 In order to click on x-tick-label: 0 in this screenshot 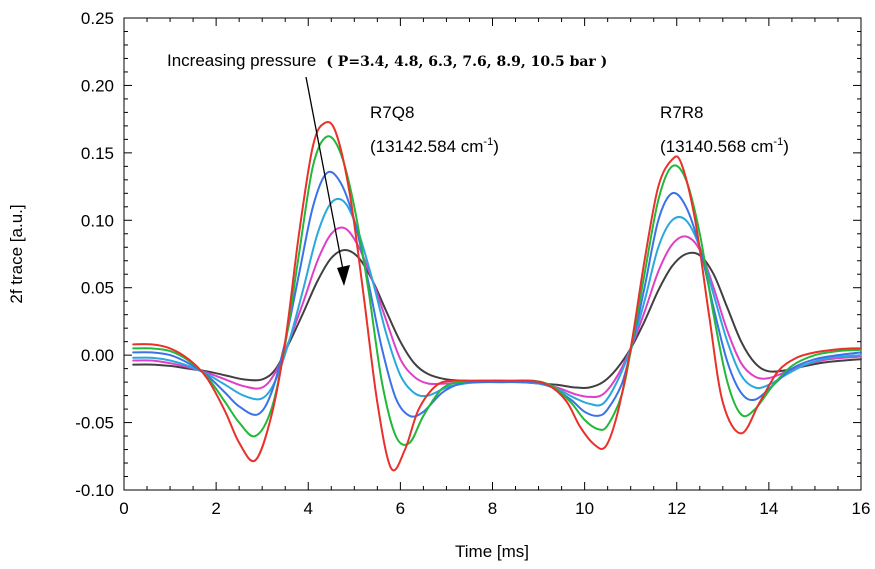, I will do `click(123, 508)`.